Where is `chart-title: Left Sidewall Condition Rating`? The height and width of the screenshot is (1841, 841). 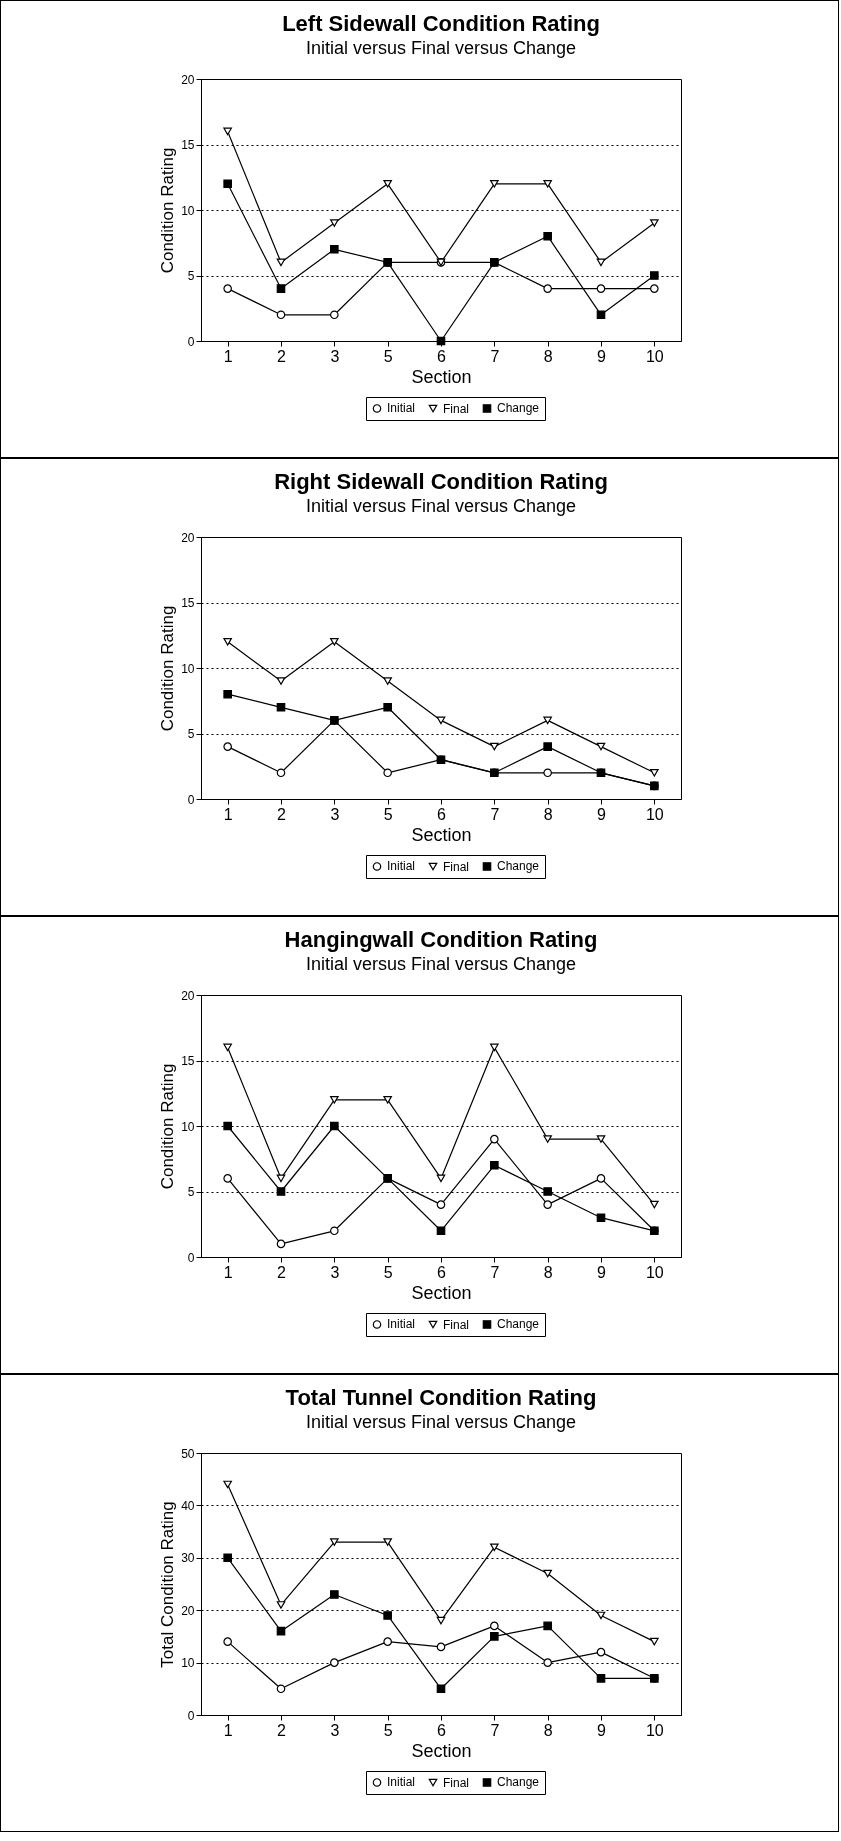 chart-title: Left Sidewall Condition Rating is located at coordinates (441, 23).